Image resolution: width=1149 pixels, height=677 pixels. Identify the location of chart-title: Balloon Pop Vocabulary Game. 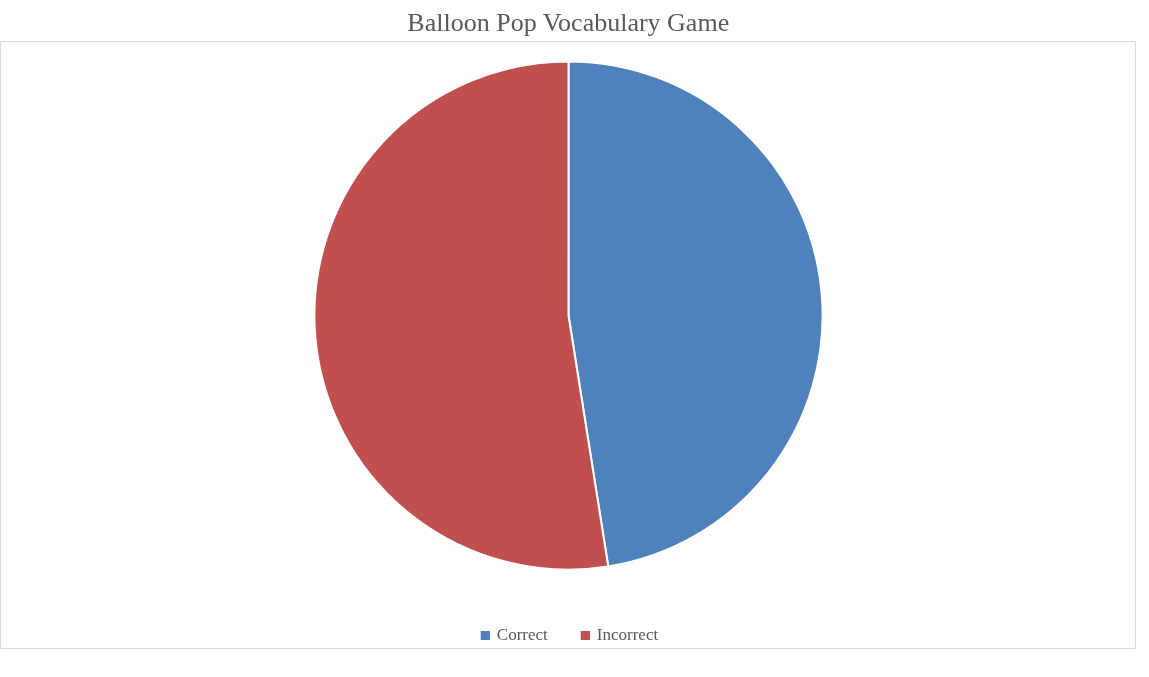
(568, 22).